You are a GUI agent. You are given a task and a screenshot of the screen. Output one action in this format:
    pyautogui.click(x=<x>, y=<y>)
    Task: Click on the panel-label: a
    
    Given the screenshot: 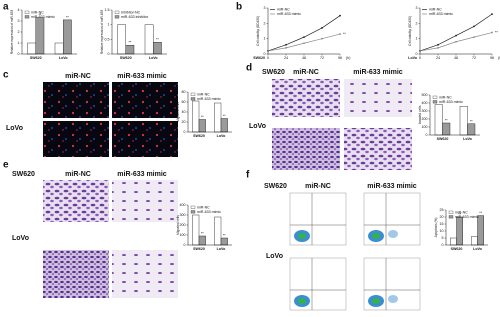 What is the action you would take?
    pyautogui.click(x=6, y=7)
    